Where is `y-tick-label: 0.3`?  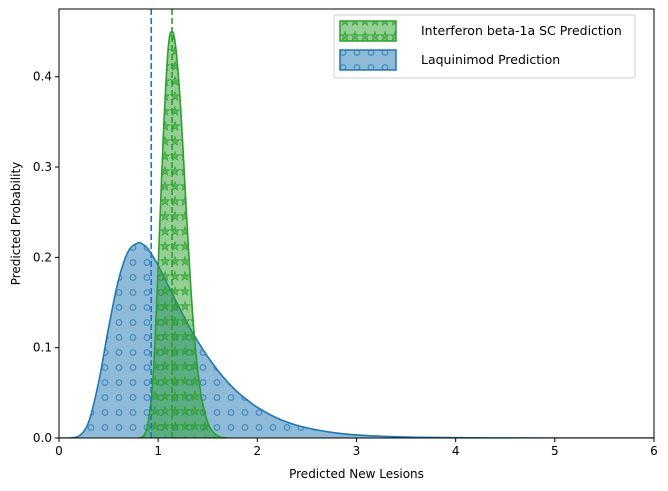 y-tick-label: 0.3 is located at coordinates (42, 167).